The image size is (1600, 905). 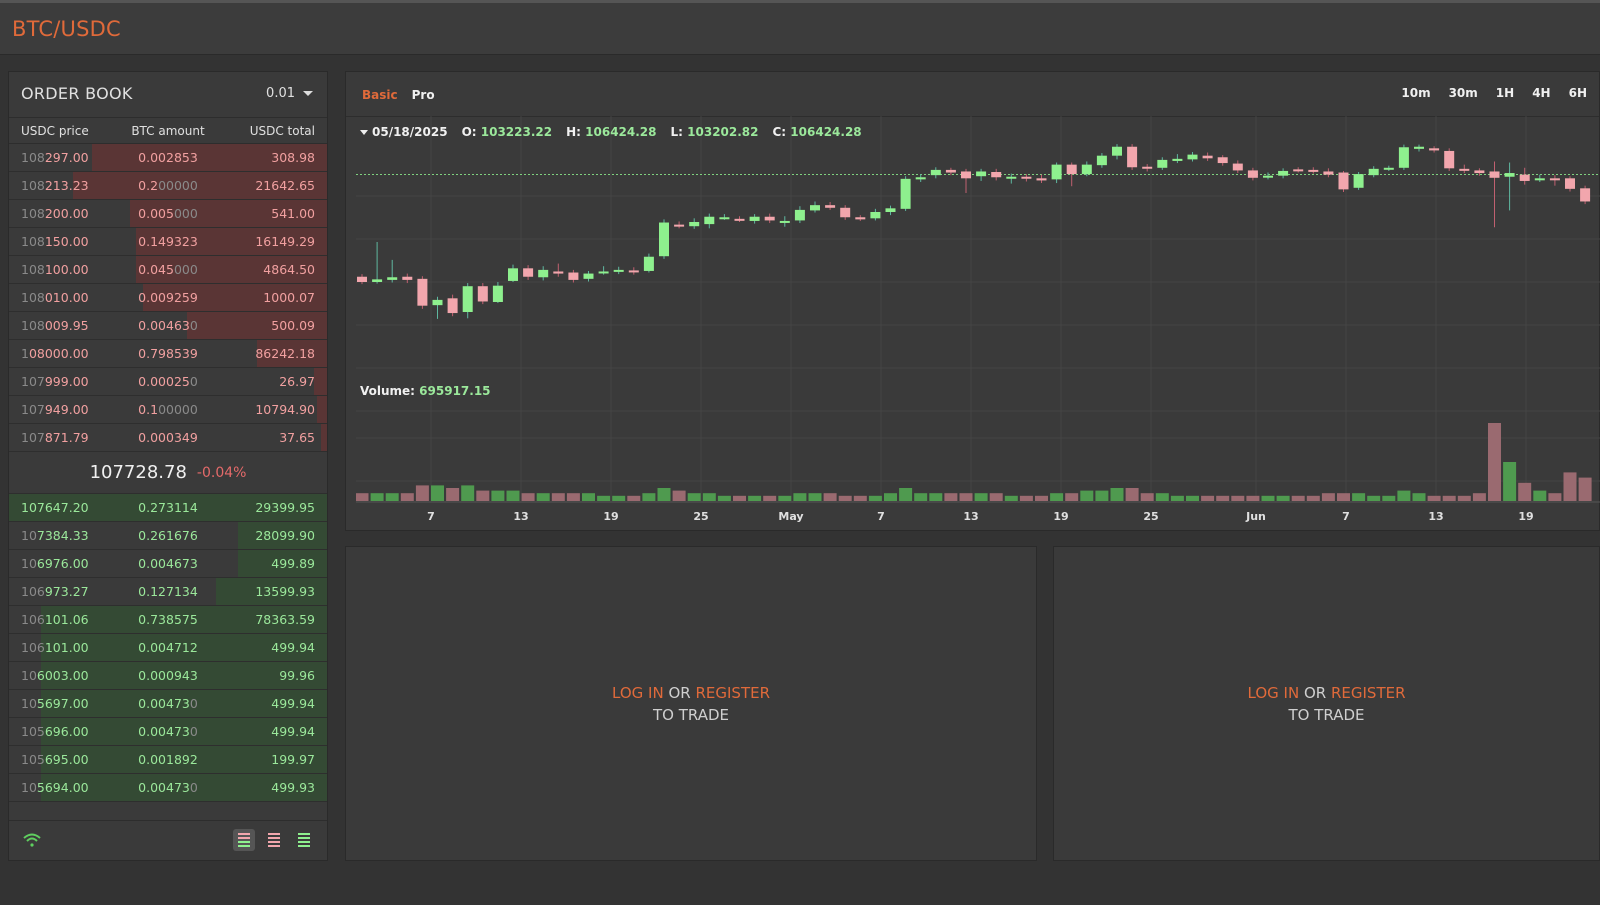 What do you see at coordinates (168, 270) in the screenshot?
I see `ask-row: 108100.00 0.045000 4864.50` at bounding box center [168, 270].